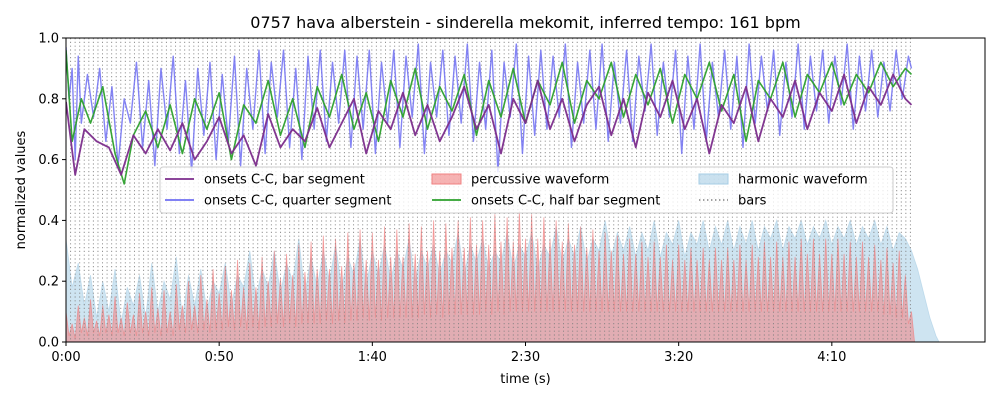  What do you see at coordinates (831, 357) in the screenshot?
I see `x-tick-label: 4:10` at bounding box center [831, 357].